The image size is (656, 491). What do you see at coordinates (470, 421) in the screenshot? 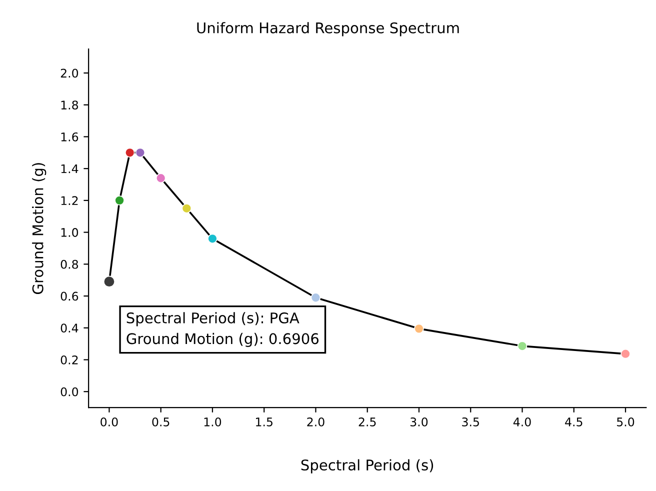
I see `x-tick-label: 3.5` at bounding box center [470, 421].